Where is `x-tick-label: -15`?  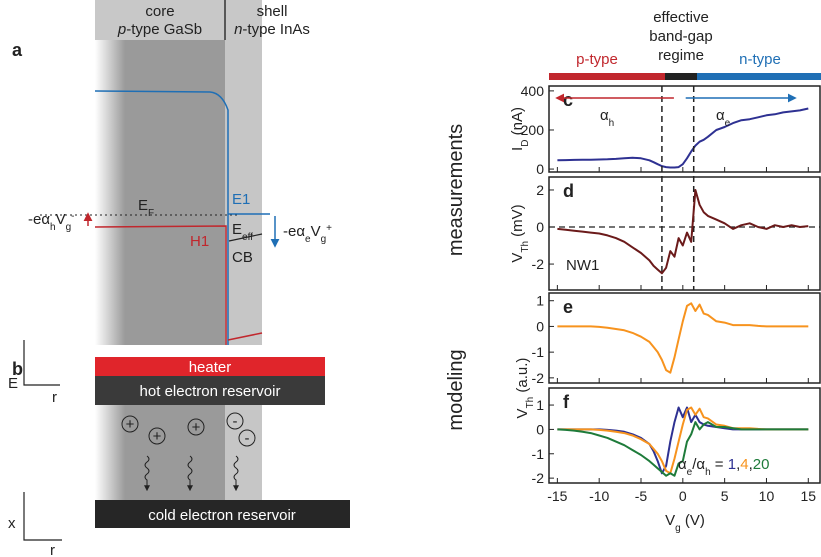
x-tick-label: -15 is located at coordinates (557, 496).